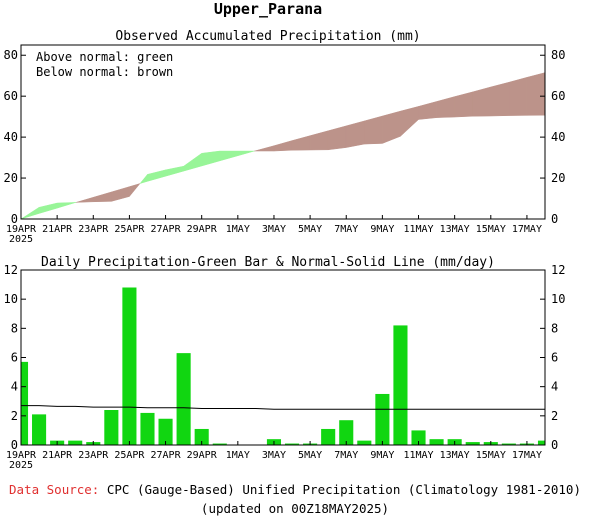 This screenshot has height=518, width=590. What do you see at coordinates (283, 407) in the screenshot?
I see `normal-line` at bounding box center [283, 407].